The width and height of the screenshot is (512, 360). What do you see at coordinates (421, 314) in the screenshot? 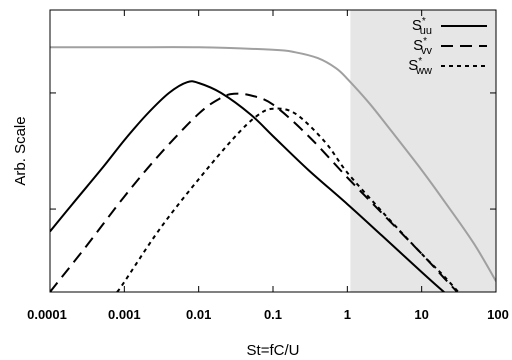
I see `x-tick-label: 10` at bounding box center [421, 314].